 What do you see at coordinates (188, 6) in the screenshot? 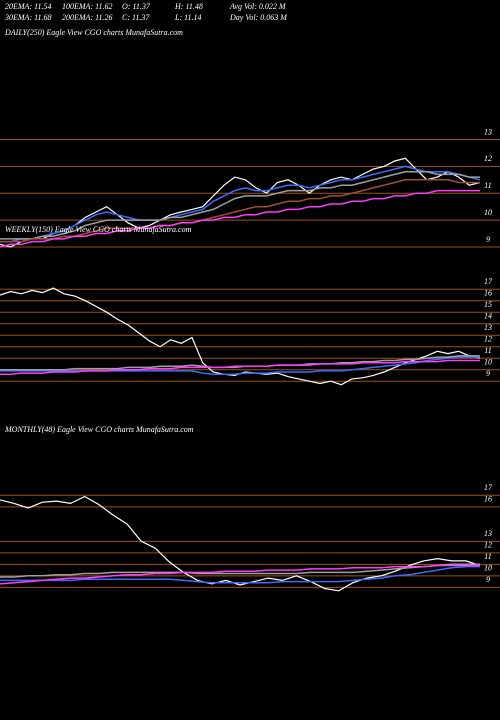
I see `header-stat: H: 11.48` at bounding box center [188, 6].